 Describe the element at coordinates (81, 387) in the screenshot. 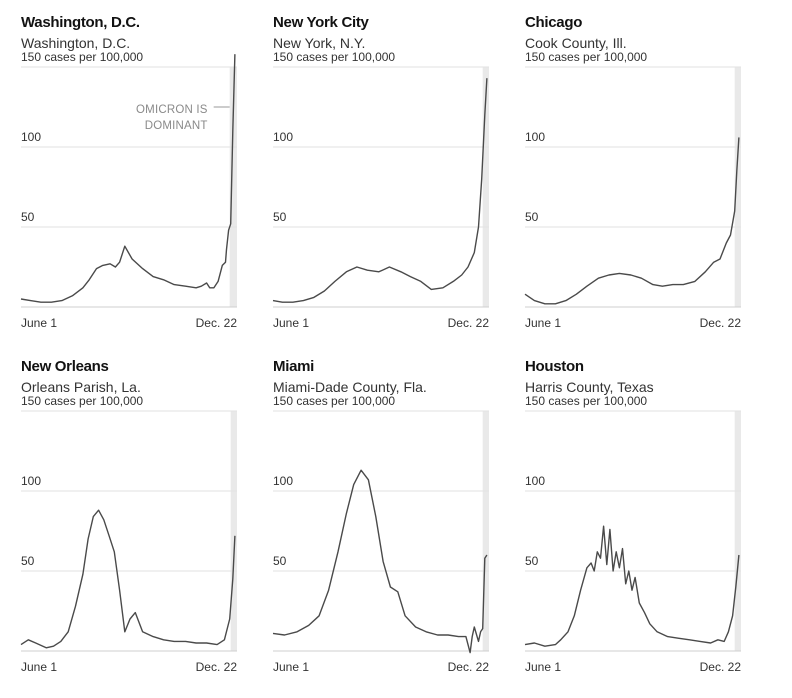

I see `chart-subtitle: Orleans Parish, La.` at that location.